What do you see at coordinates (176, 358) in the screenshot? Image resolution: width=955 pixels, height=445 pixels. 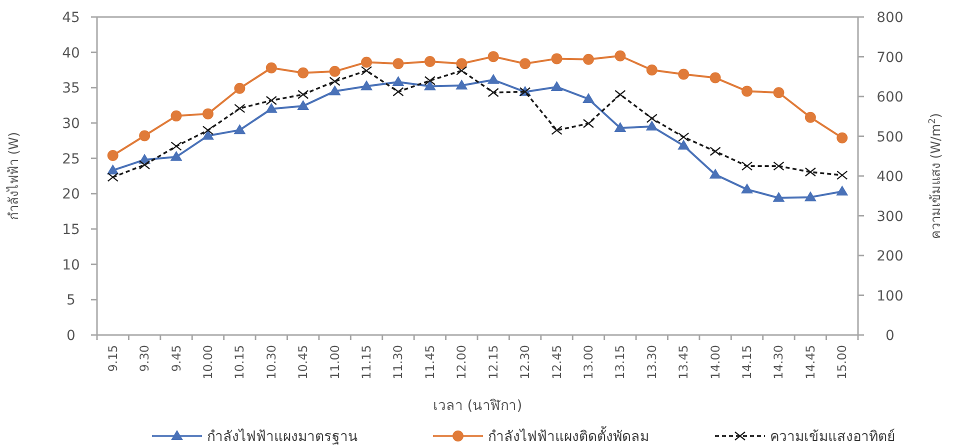 I see `x-tick-label: 9.45` at bounding box center [176, 358].